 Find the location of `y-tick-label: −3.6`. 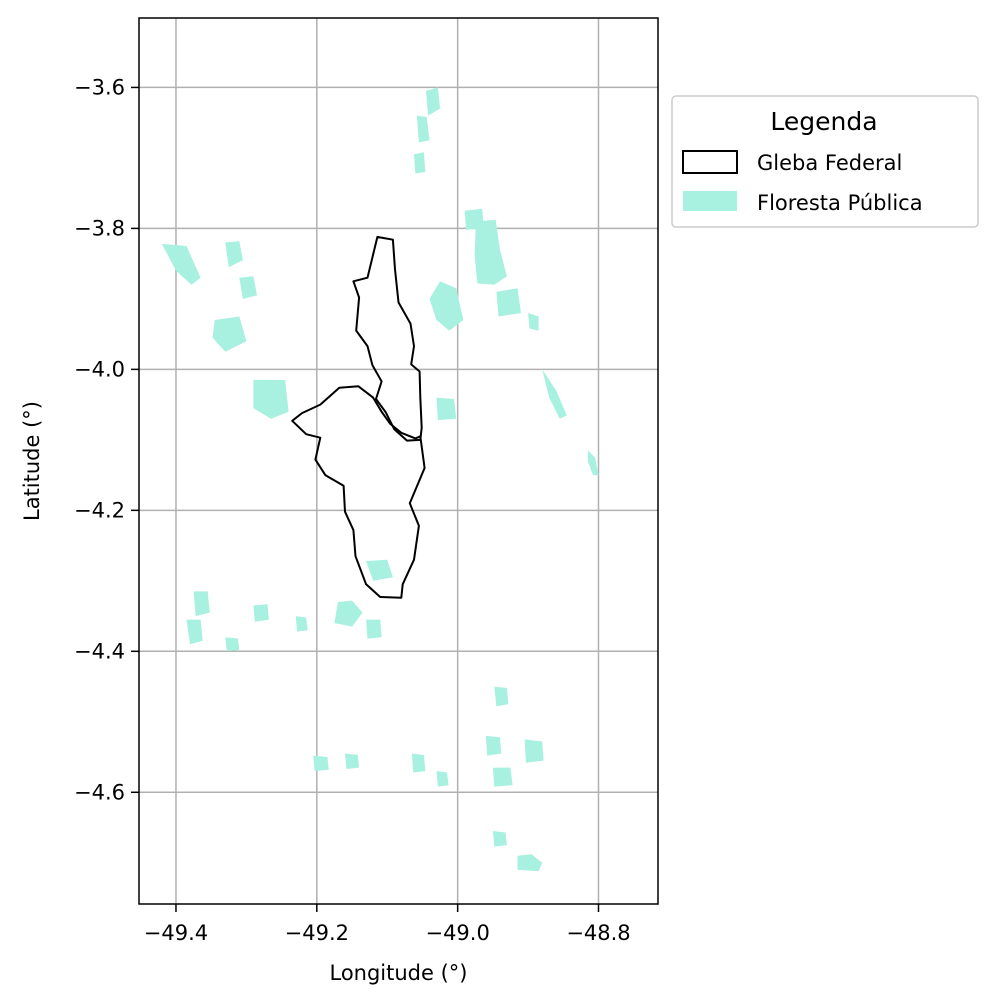

y-tick-label: −3.6 is located at coordinates (99, 87).